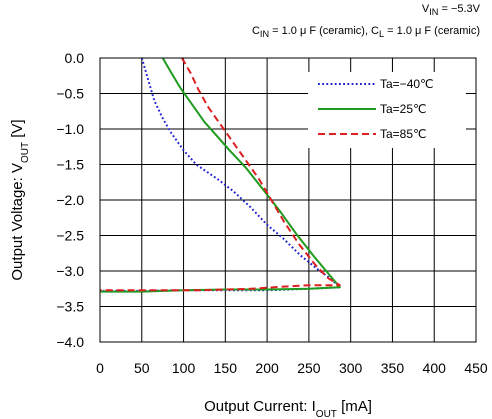 The image size is (492, 419). What do you see at coordinates (407, 84) in the screenshot?
I see `legend-label-0: Ta=−40℃` at bounding box center [407, 84].